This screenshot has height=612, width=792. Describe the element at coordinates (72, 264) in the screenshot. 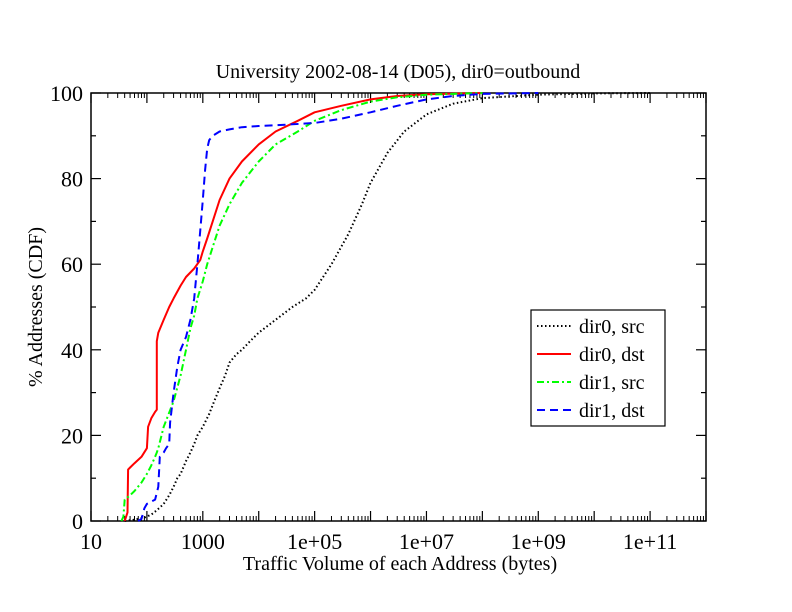

I see `y-tick-label: 60` at that location.